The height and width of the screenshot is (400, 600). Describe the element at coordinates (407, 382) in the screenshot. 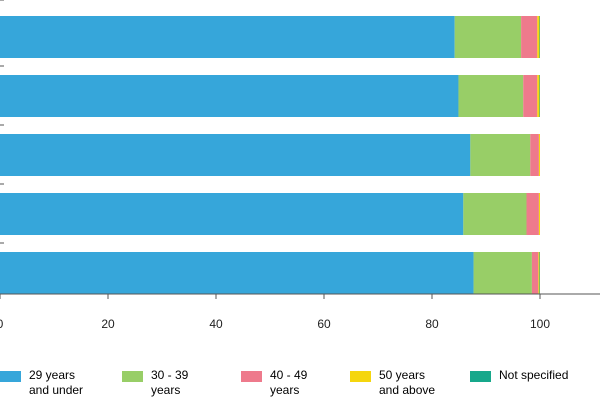

I see `legend-label: 50 years and above` at that location.